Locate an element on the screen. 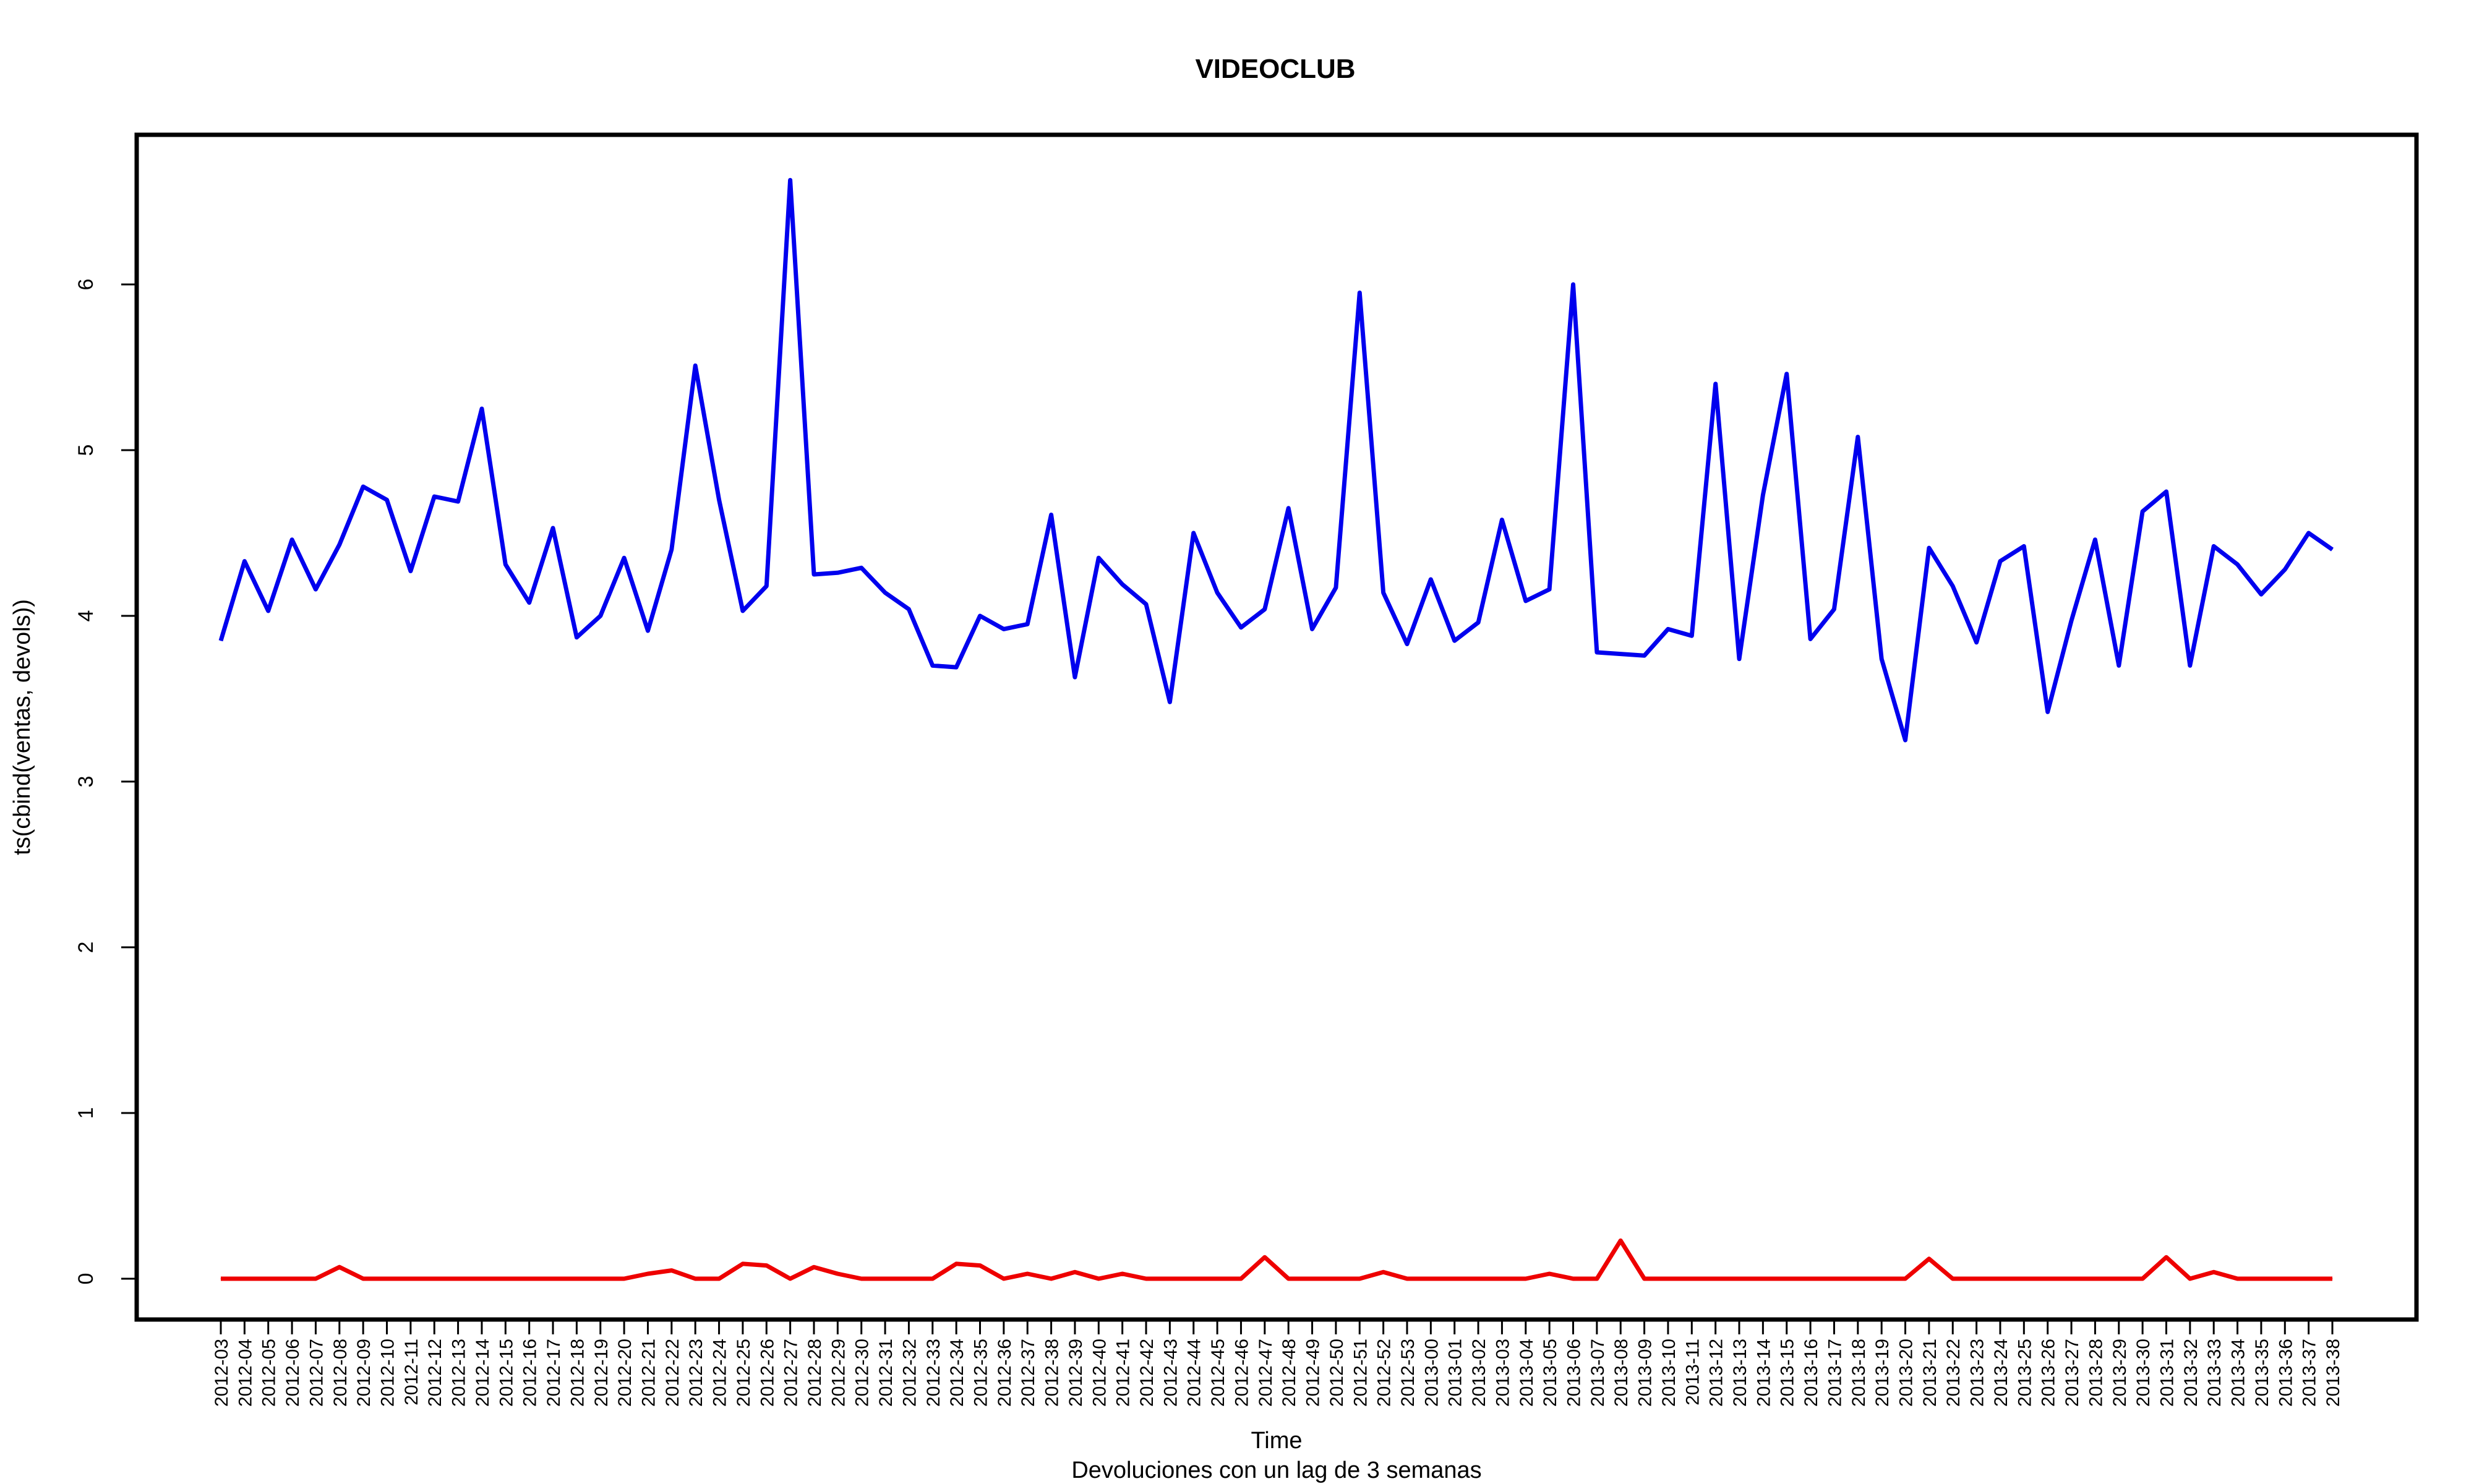 The image size is (2474, 1484). x-tick-label: 2013-38 is located at coordinates (2333, 1373).